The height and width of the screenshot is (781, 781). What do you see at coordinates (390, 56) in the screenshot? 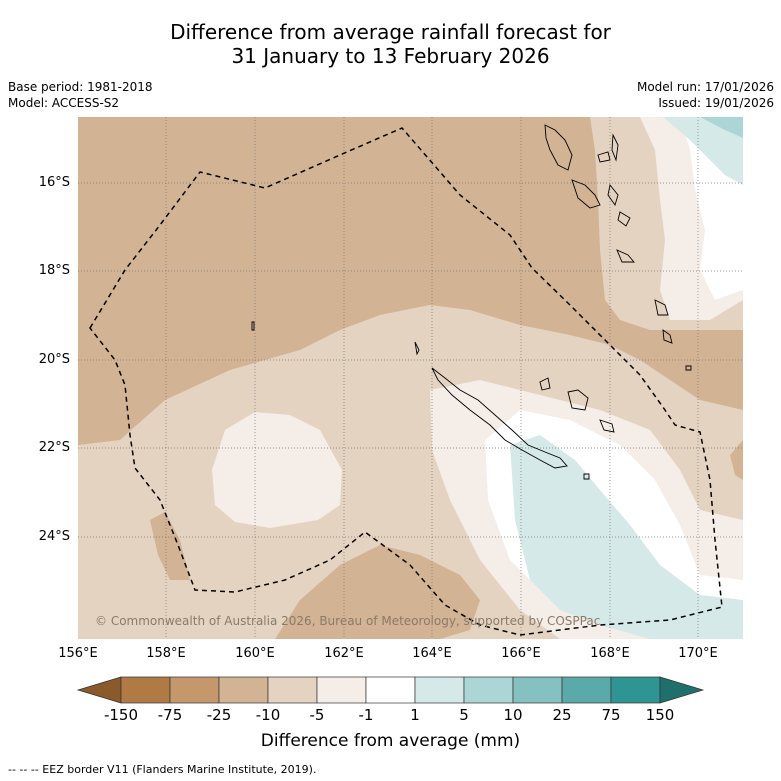
I see `title-line-2: 31 January to 13 February 2026` at bounding box center [390, 56].